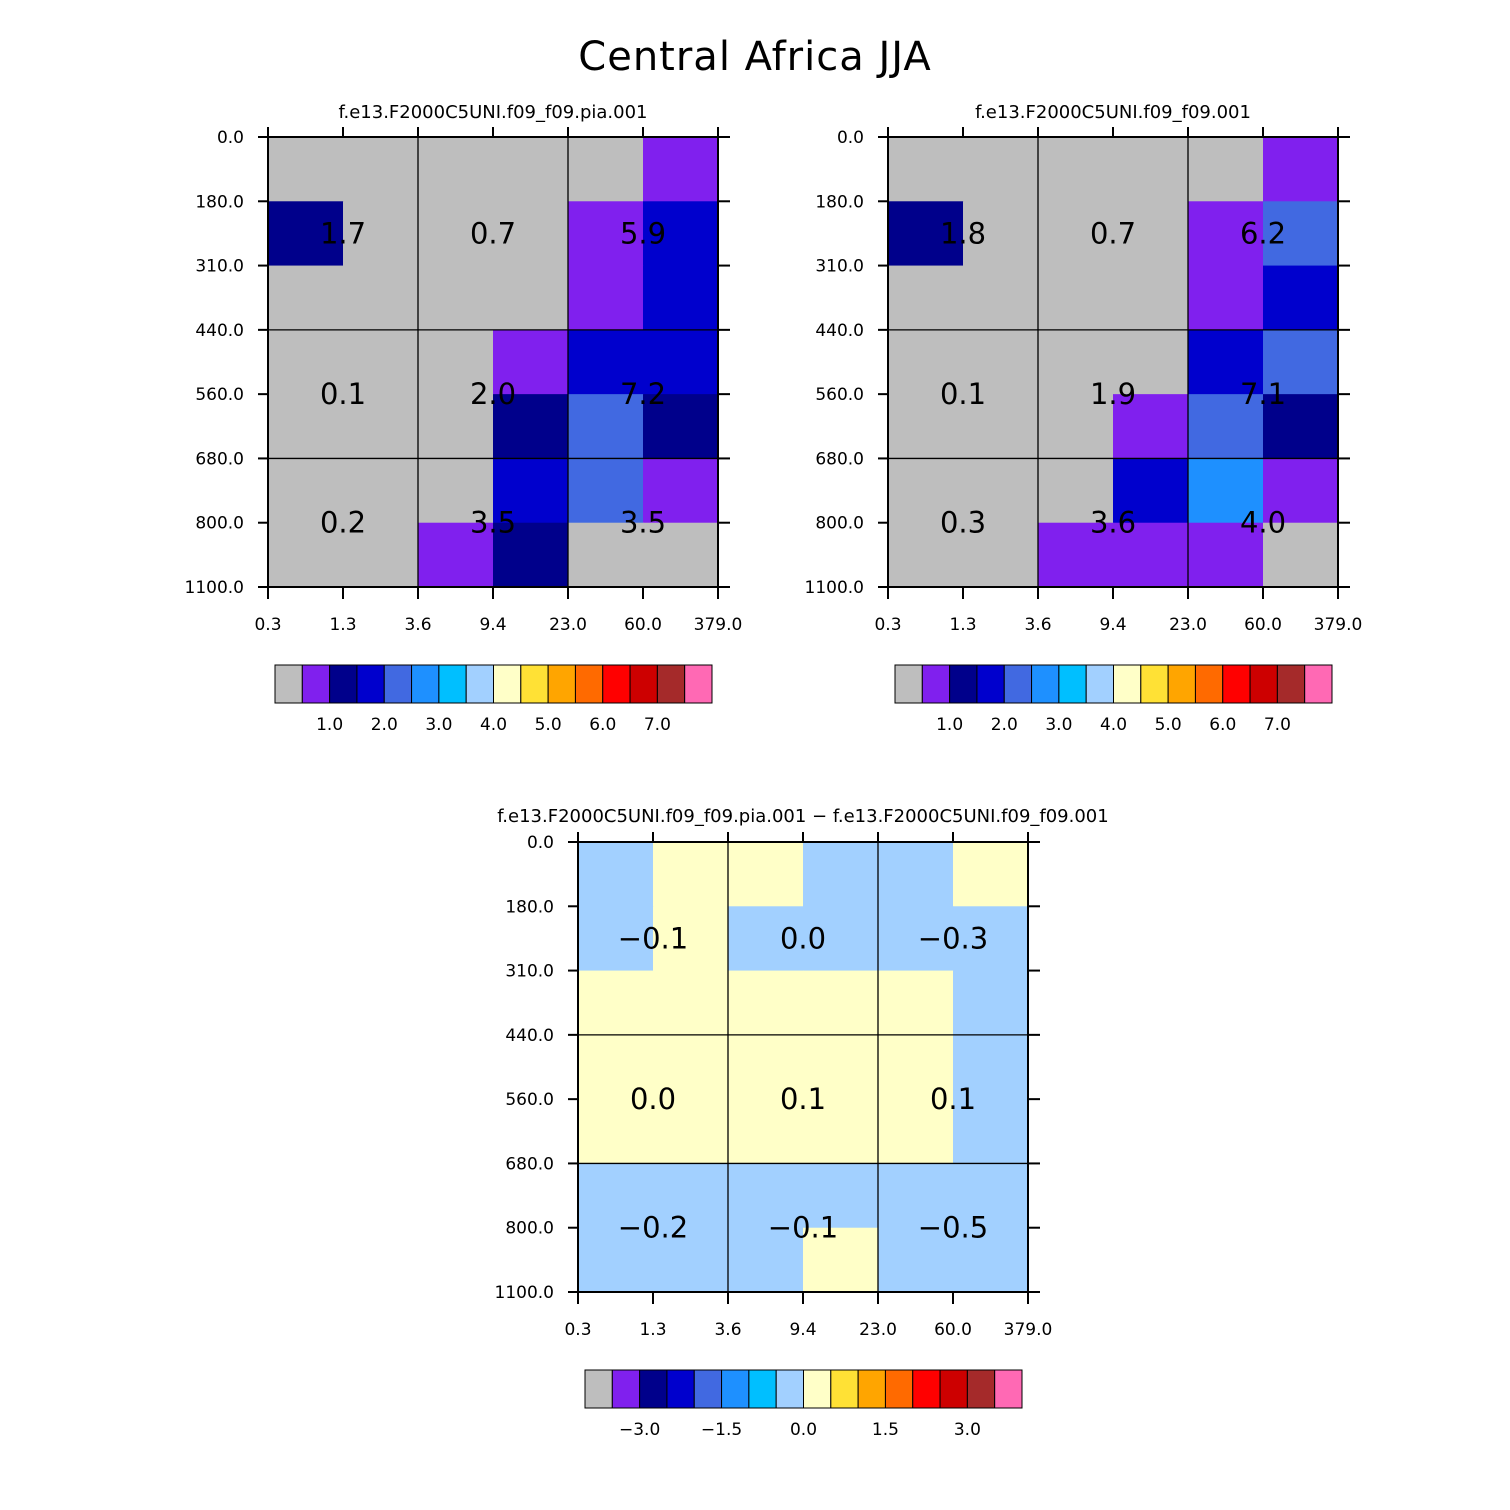  Describe the element at coordinates (802, 1330) in the screenshot. I see `x-tick-label: 9.4` at that location.